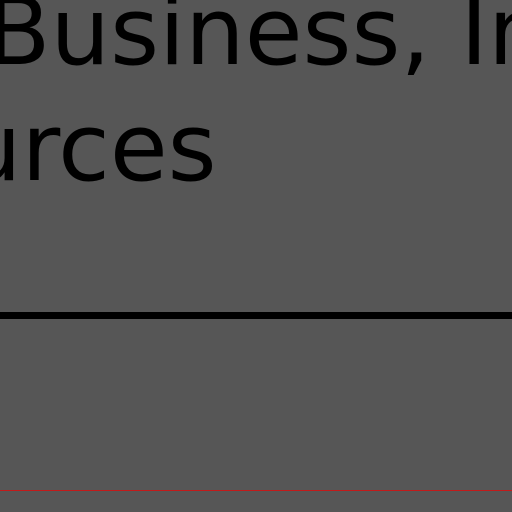  Describe the element at coordinates (108, 148) in the screenshot. I see `page-title-line-2: urces` at that location.